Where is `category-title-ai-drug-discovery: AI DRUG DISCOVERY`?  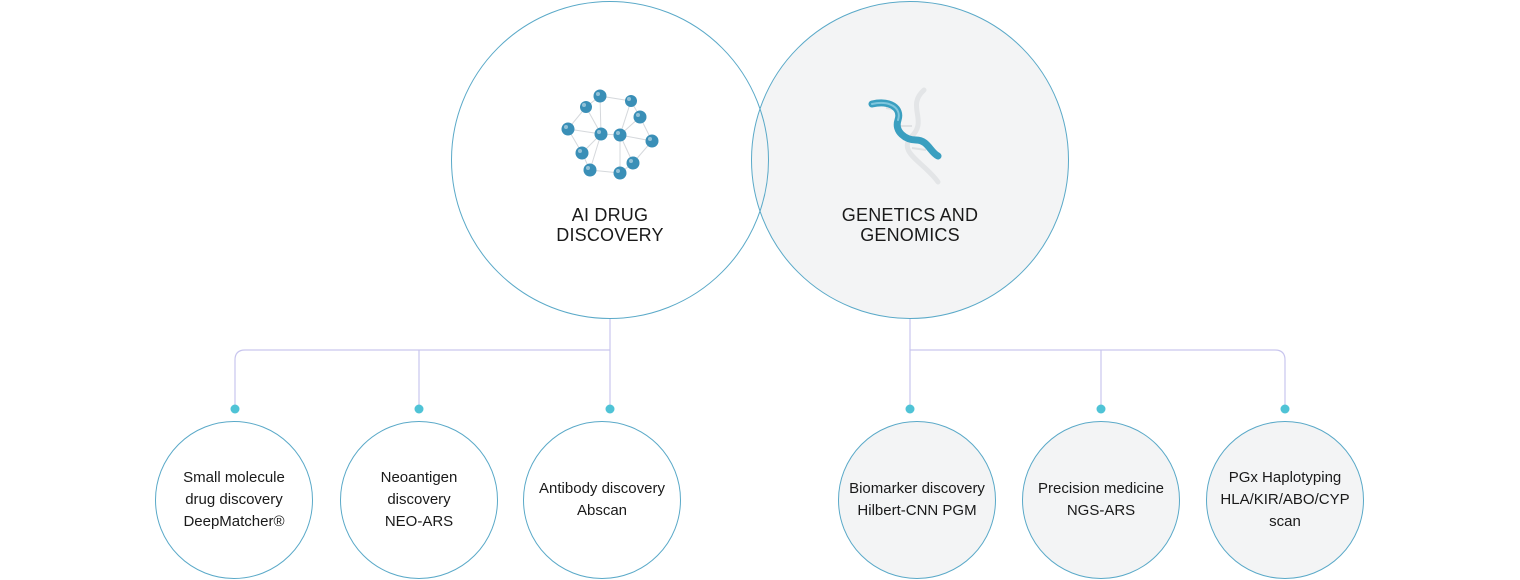
category-title-ai-drug-discovery: AI DRUG DISCOVERY is located at coordinates (610, 225).